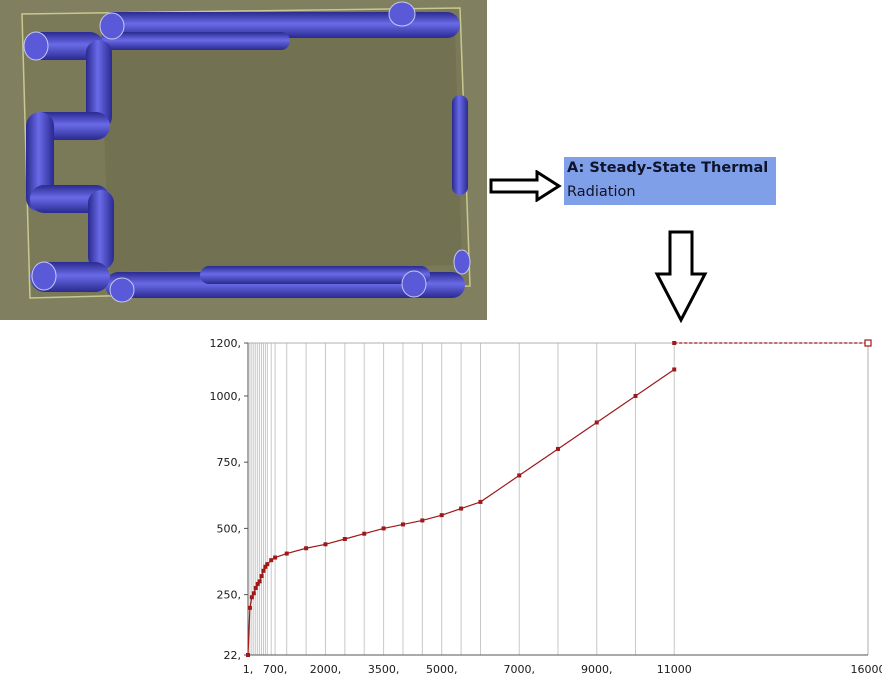 The height and width of the screenshot is (677, 882). I want to click on end-marker, so click(868, 343).